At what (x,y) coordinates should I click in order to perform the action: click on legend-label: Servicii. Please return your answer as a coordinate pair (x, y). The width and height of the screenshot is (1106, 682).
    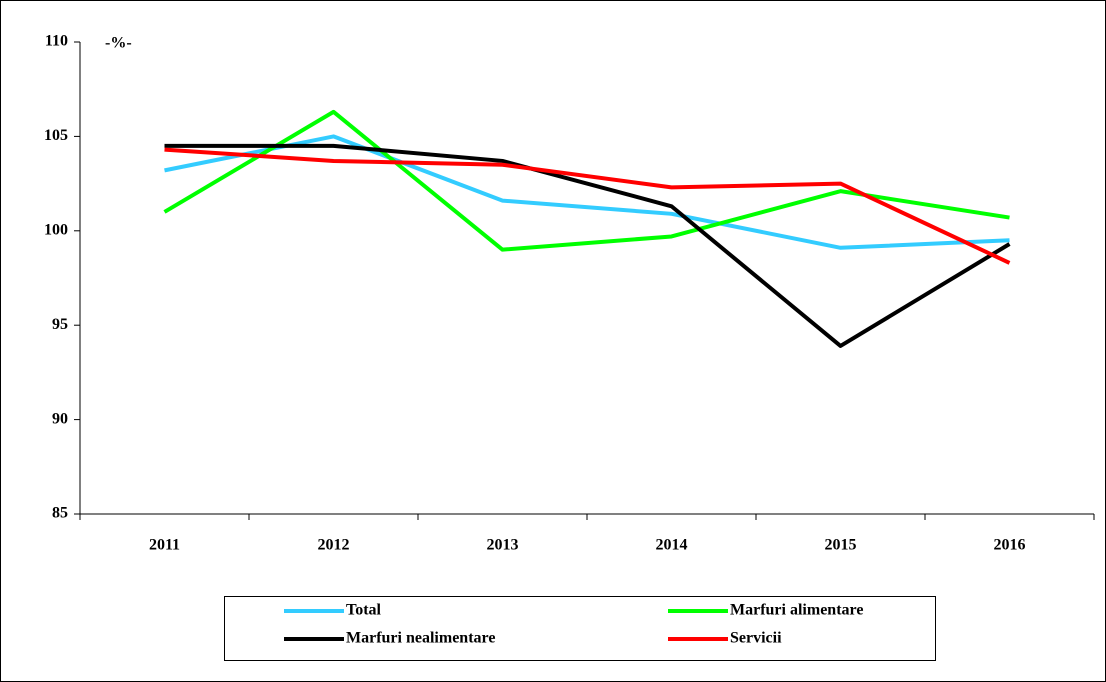
    Looking at the image, I should click on (756, 638).